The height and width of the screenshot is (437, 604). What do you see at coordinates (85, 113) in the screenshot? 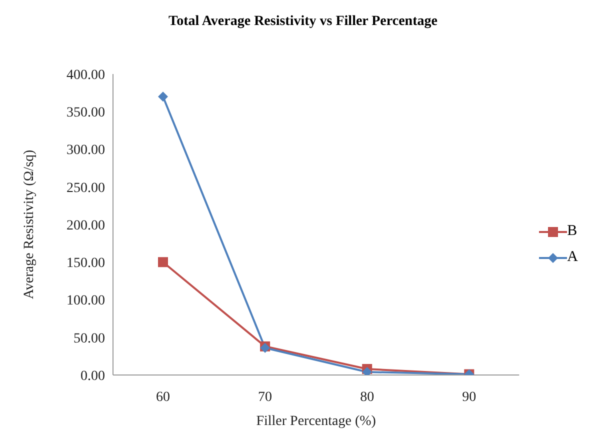
I see `y-tick-label: 350.00` at bounding box center [85, 113].